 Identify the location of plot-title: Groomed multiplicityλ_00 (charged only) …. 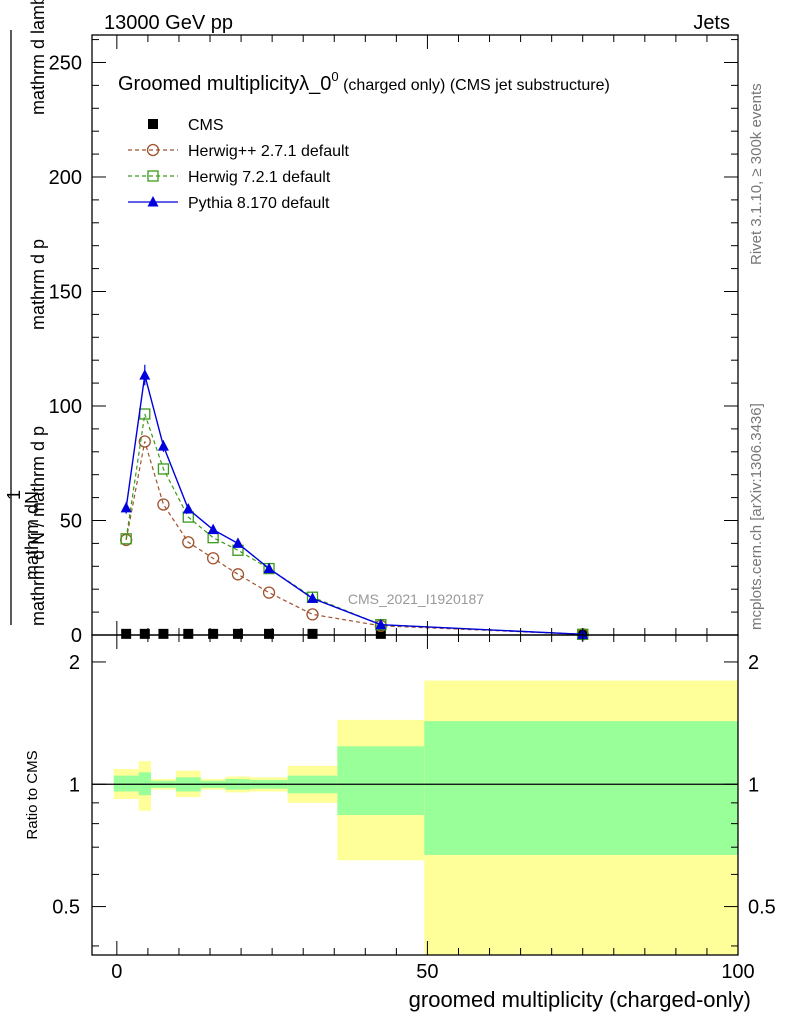
(364, 82).